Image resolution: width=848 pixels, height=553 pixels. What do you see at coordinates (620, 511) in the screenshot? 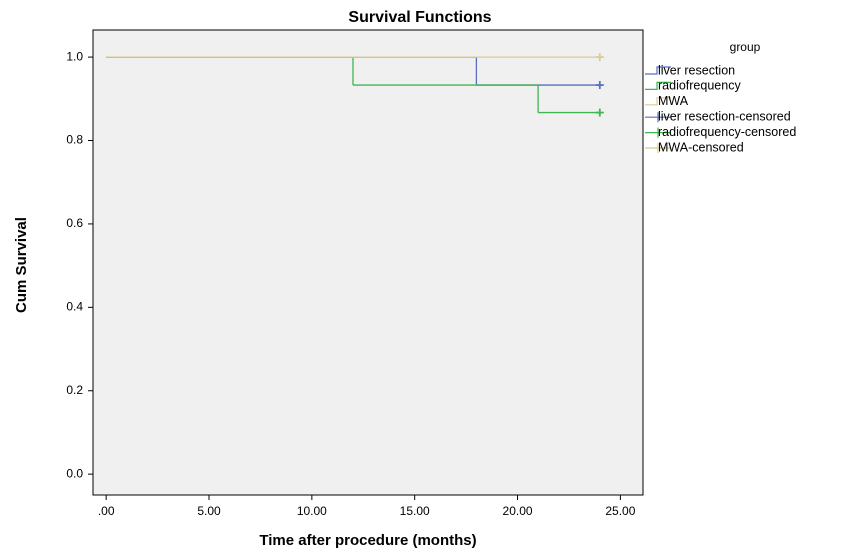
I see `x-tick-label: 25.00` at bounding box center [620, 511].